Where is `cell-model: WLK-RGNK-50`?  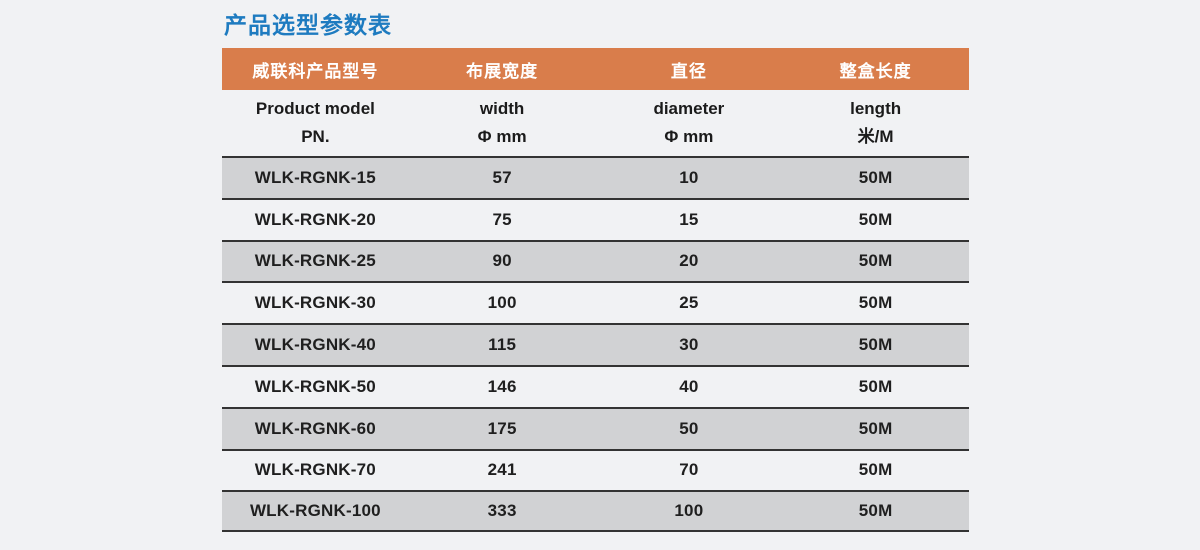 cell-model: WLK-RGNK-50 is located at coordinates (315, 386).